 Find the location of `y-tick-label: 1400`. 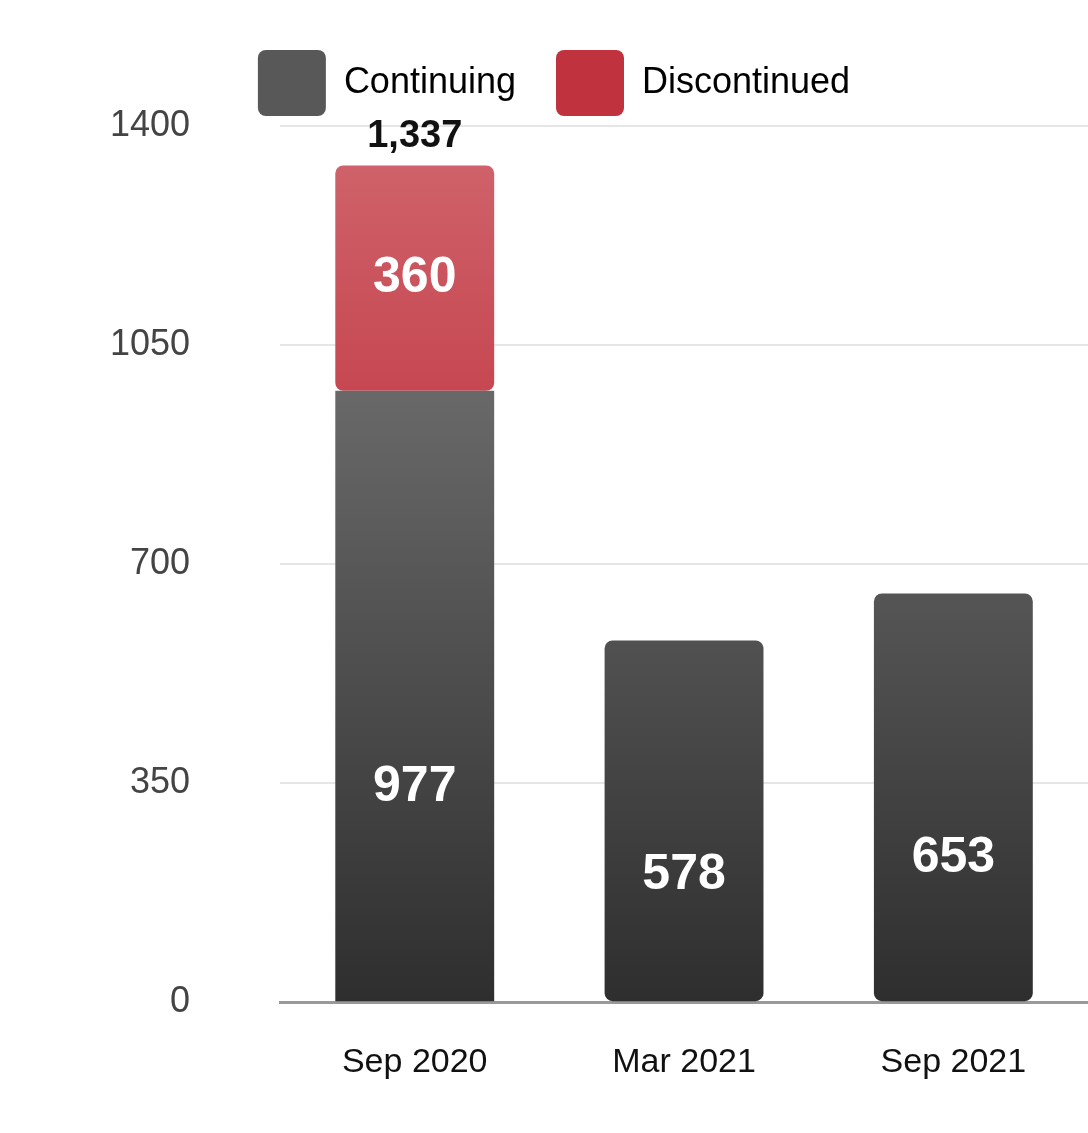

y-tick-label: 1400 is located at coordinates (150, 123).